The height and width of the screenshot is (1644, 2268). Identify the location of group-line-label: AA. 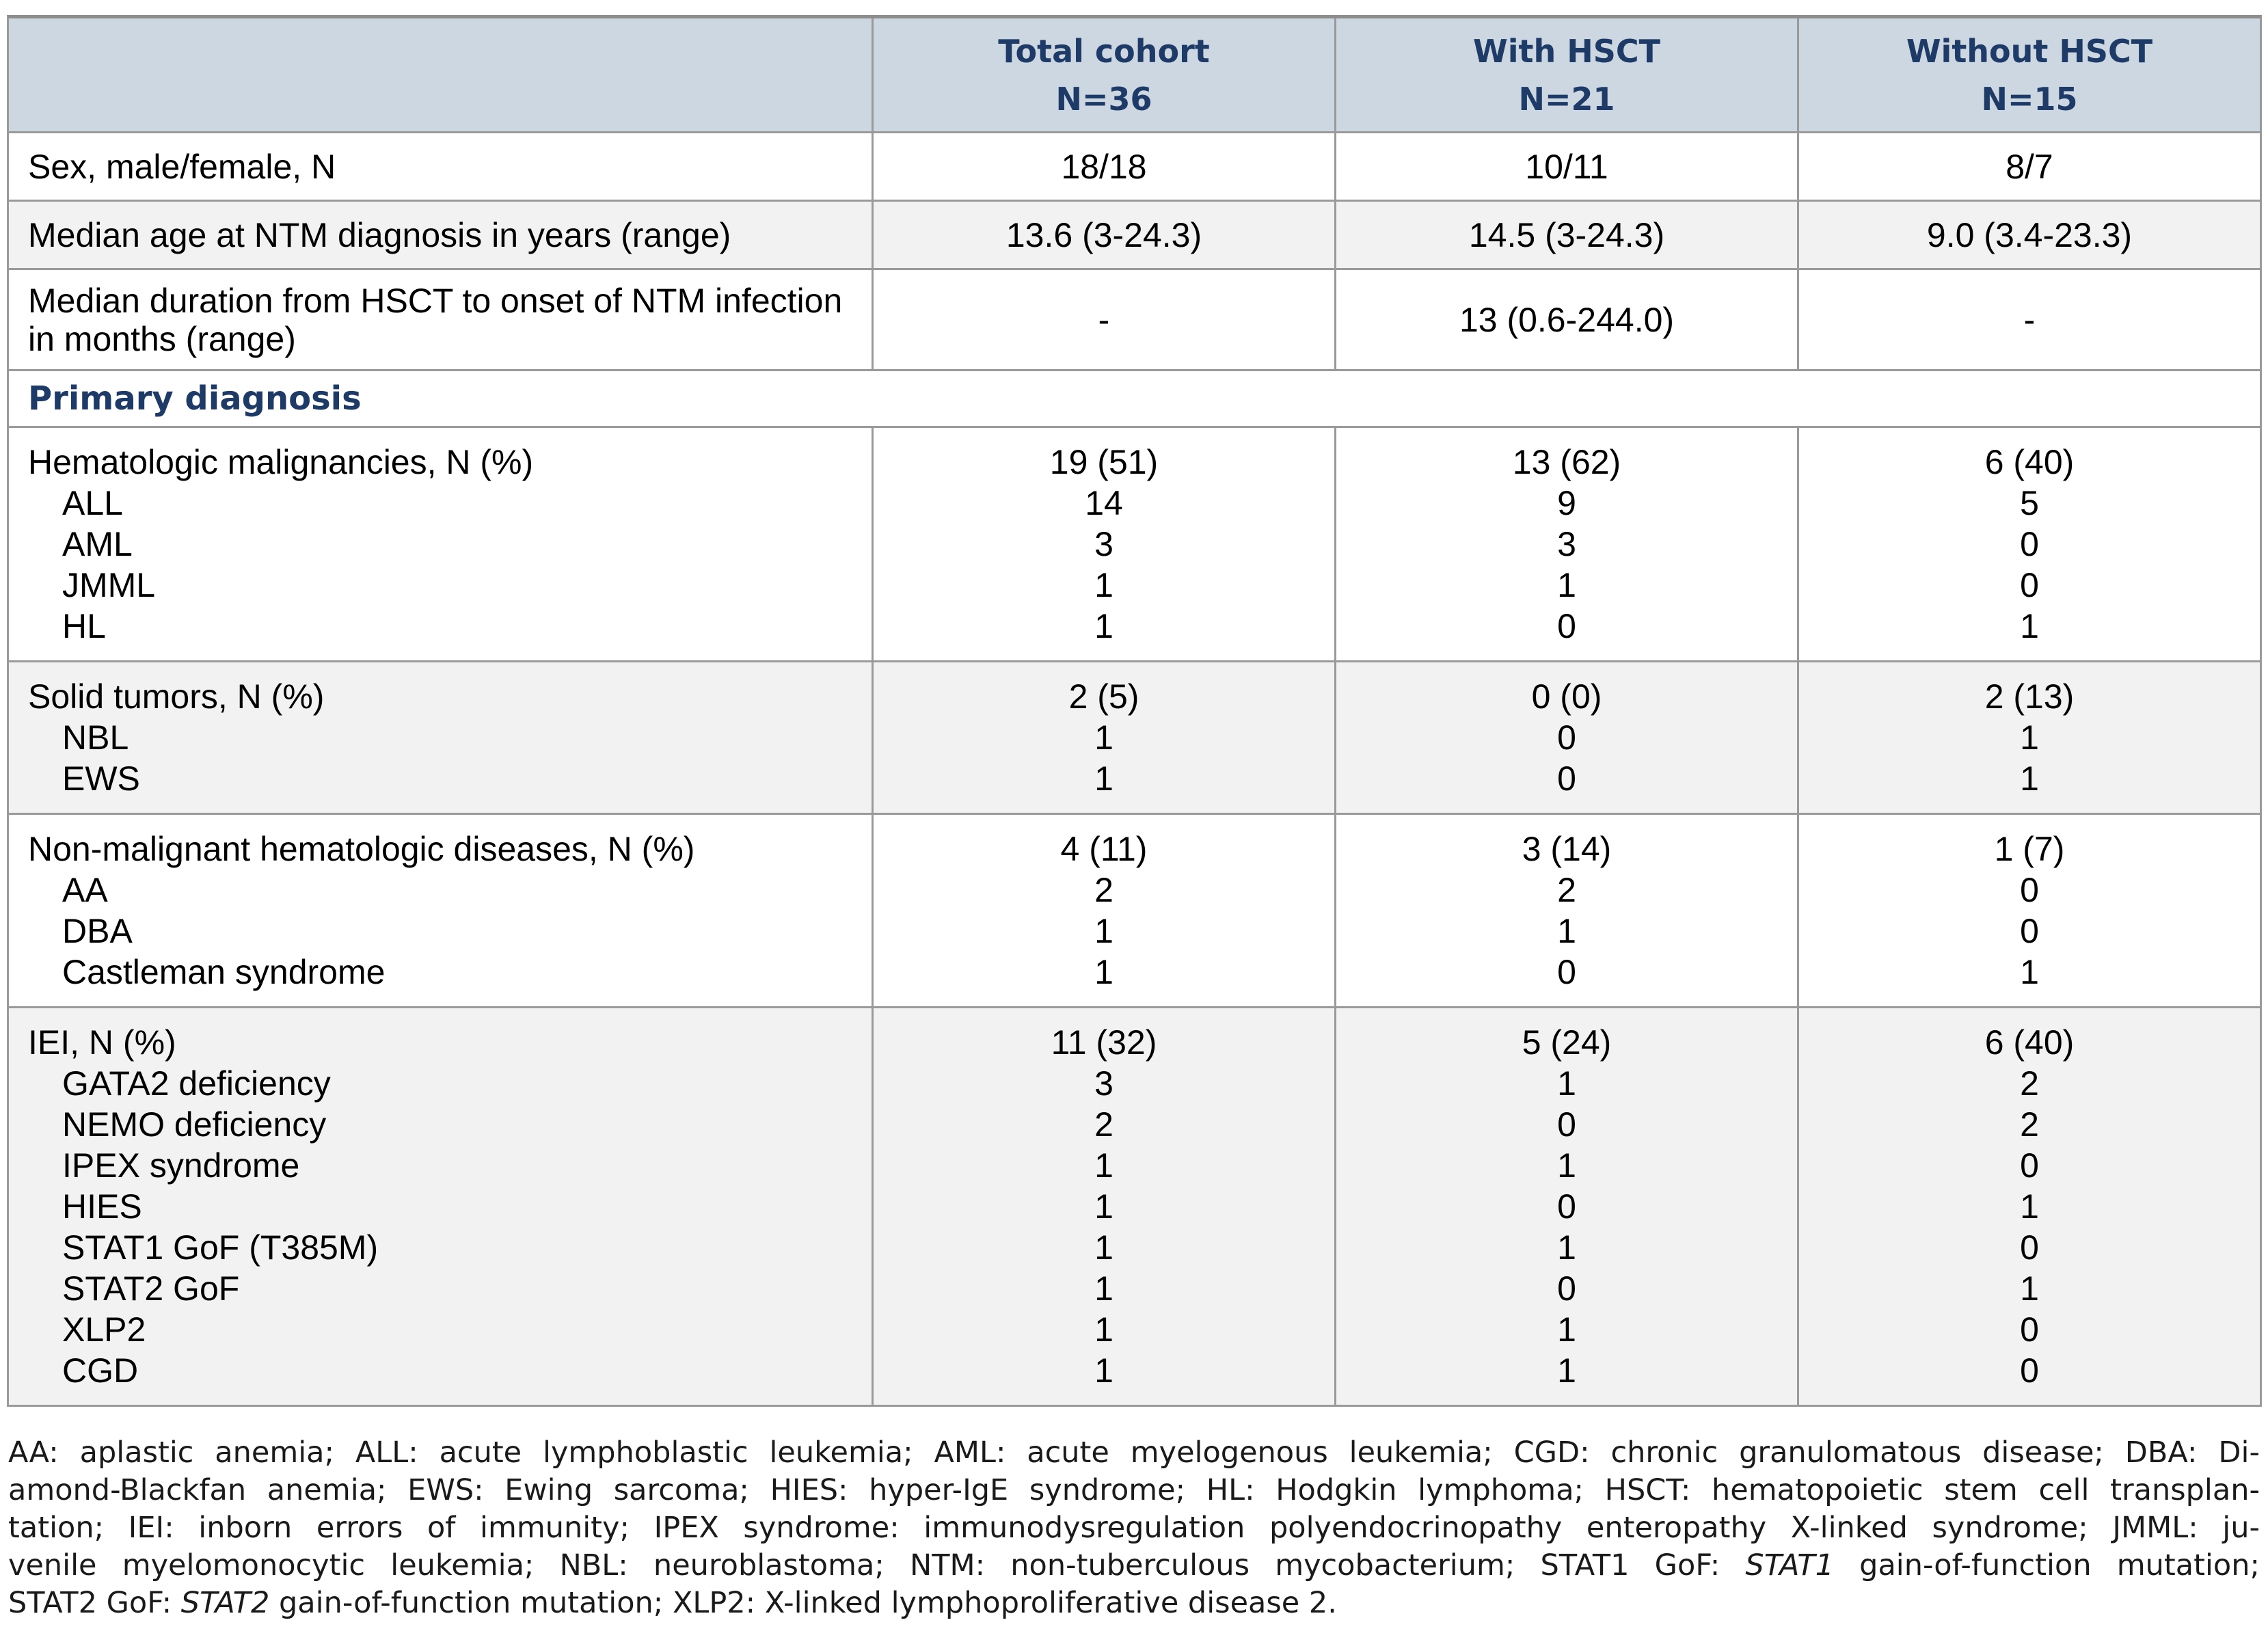
(85, 890).